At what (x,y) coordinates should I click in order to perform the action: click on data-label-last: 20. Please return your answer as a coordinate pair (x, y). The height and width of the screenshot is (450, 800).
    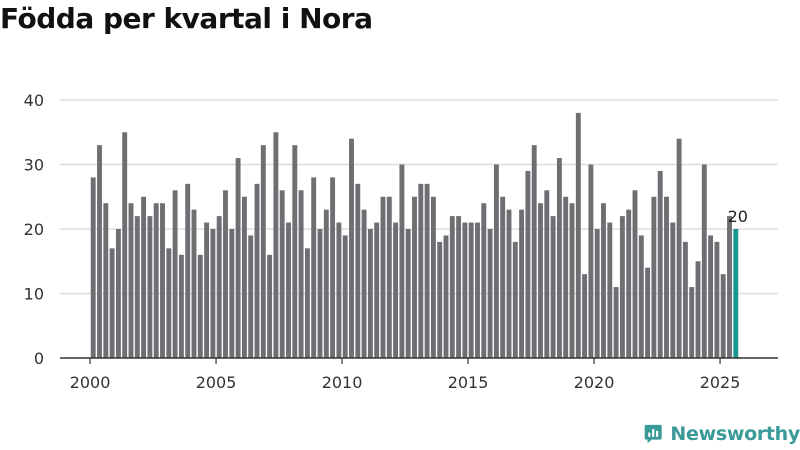
    Looking at the image, I should click on (738, 216).